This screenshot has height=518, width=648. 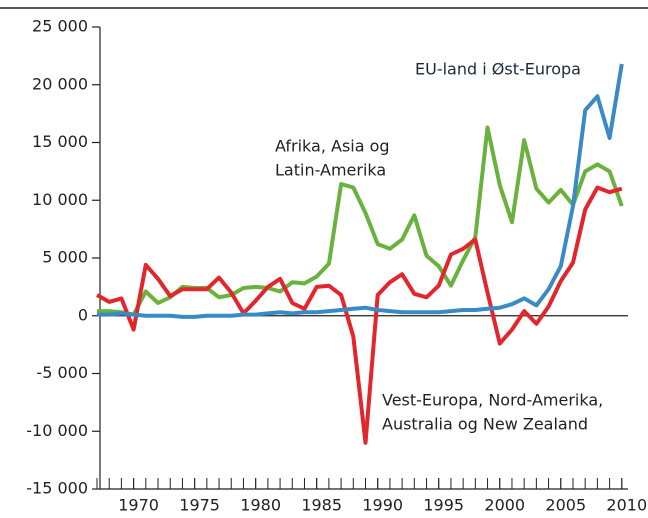 What do you see at coordinates (65, 257) in the screenshot?
I see `y-tick-label: 5 000` at bounding box center [65, 257].